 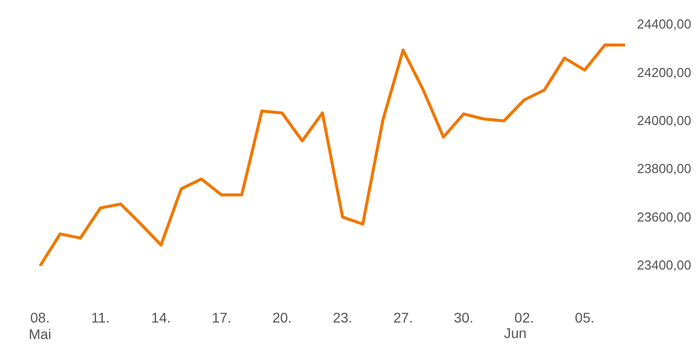 I want to click on x-tick-label: 30., so click(x=464, y=317).